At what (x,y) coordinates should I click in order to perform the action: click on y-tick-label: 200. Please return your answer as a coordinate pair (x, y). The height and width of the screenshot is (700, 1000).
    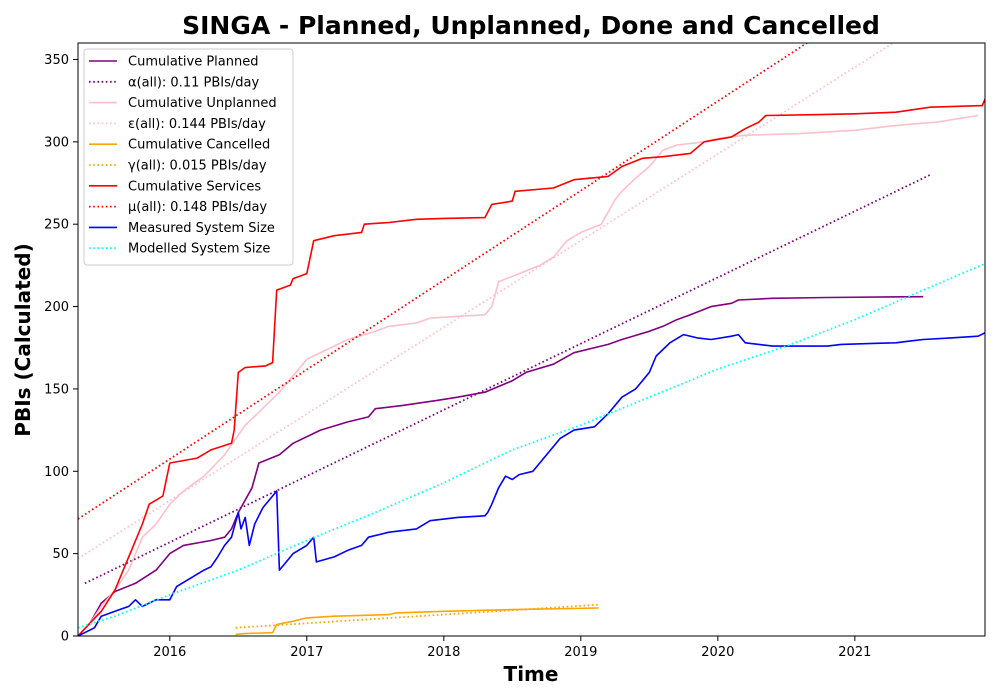
    Looking at the image, I should click on (56, 307).